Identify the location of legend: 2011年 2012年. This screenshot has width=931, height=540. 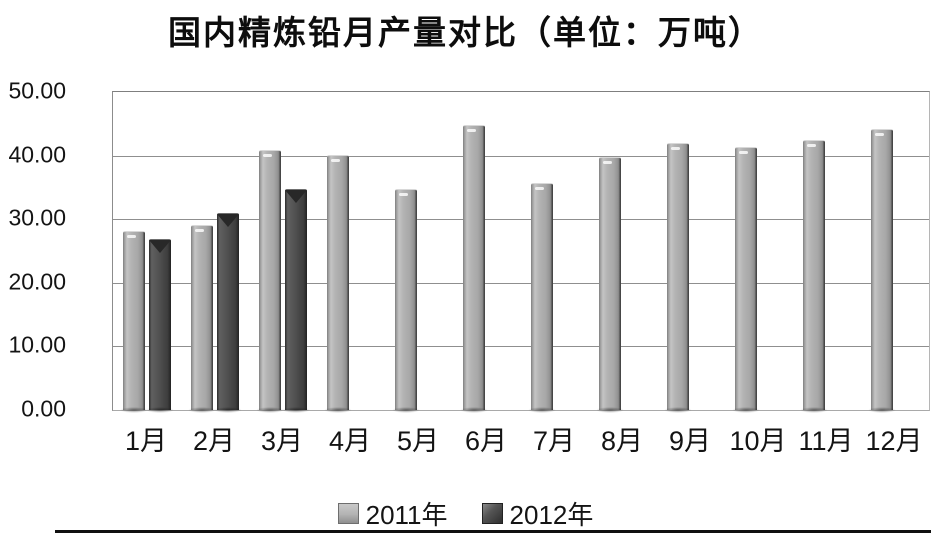
(465, 513).